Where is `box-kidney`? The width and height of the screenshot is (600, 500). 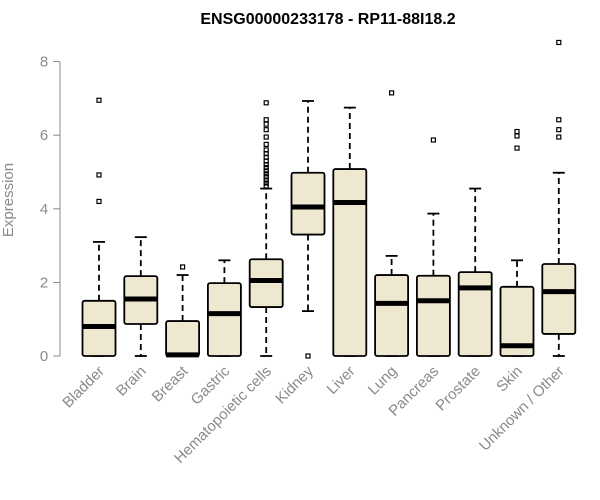
box-kidney is located at coordinates (308, 229).